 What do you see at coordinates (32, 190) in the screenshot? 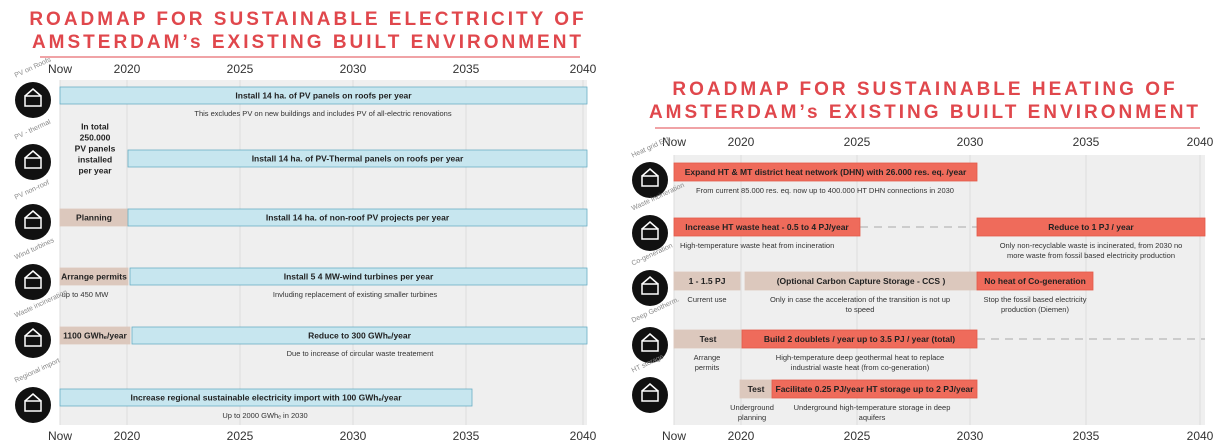
I see `row-label: PV non-roof` at bounding box center [32, 190].